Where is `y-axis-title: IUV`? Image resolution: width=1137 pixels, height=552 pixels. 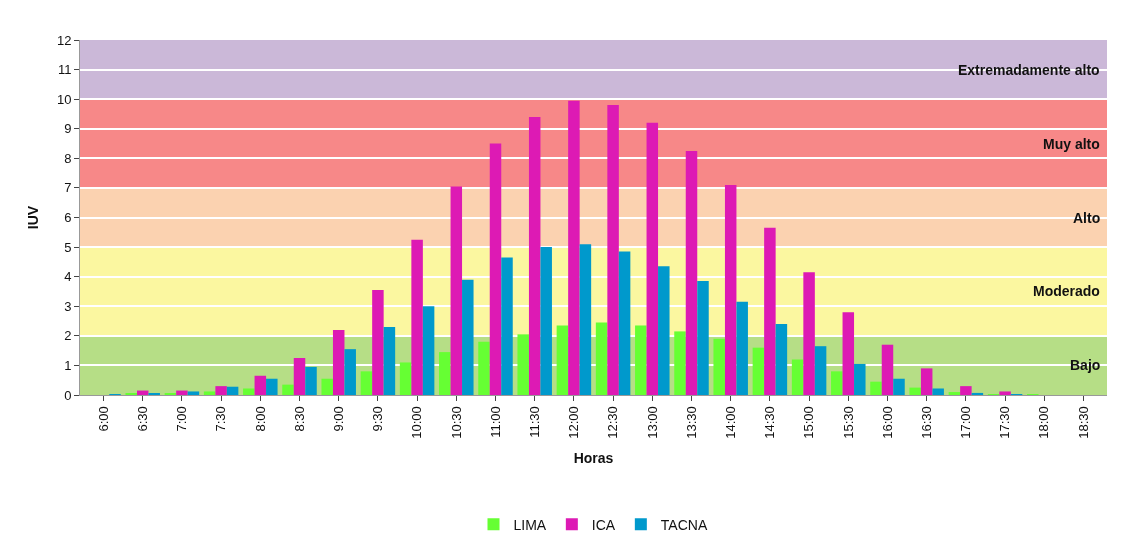
y-axis-title: IUV is located at coordinates (32, 217).